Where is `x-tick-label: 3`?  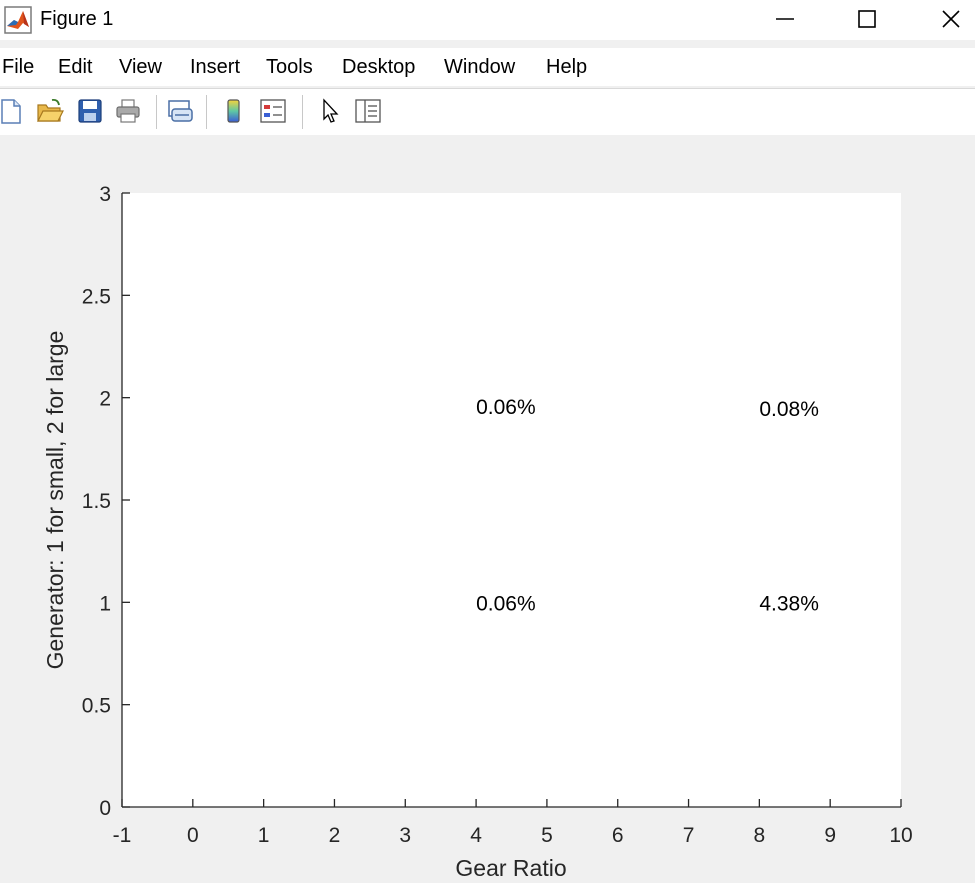
x-tick-label: 3 is located at coordinates (405, 835).